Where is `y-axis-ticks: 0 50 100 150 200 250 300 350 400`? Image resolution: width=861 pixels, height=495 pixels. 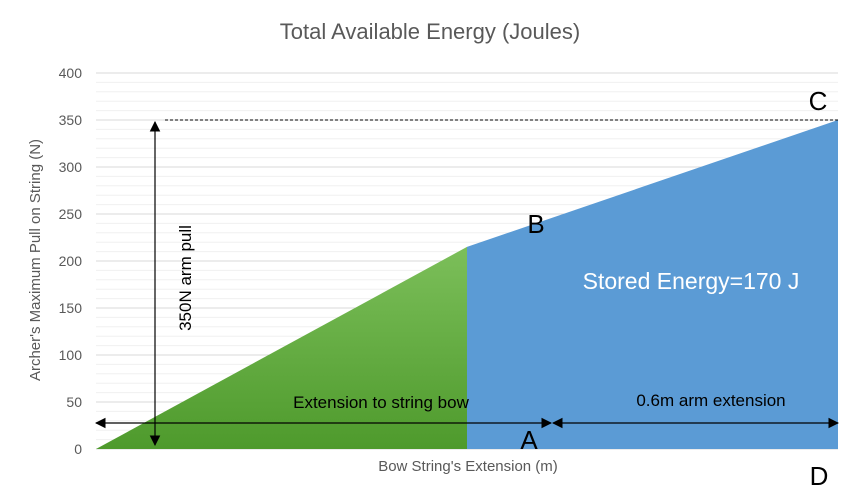
y-axis-ticks: 0 50 100 150 200 250 300 350 400 is located at coordinates (71, 261).